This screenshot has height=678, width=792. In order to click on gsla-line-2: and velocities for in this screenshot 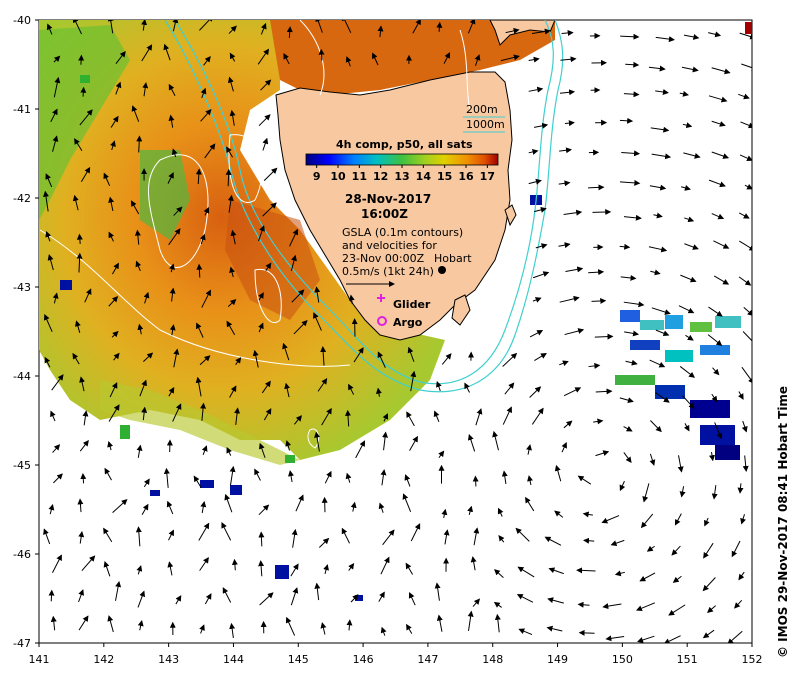, I will do `click(389, 245)`.